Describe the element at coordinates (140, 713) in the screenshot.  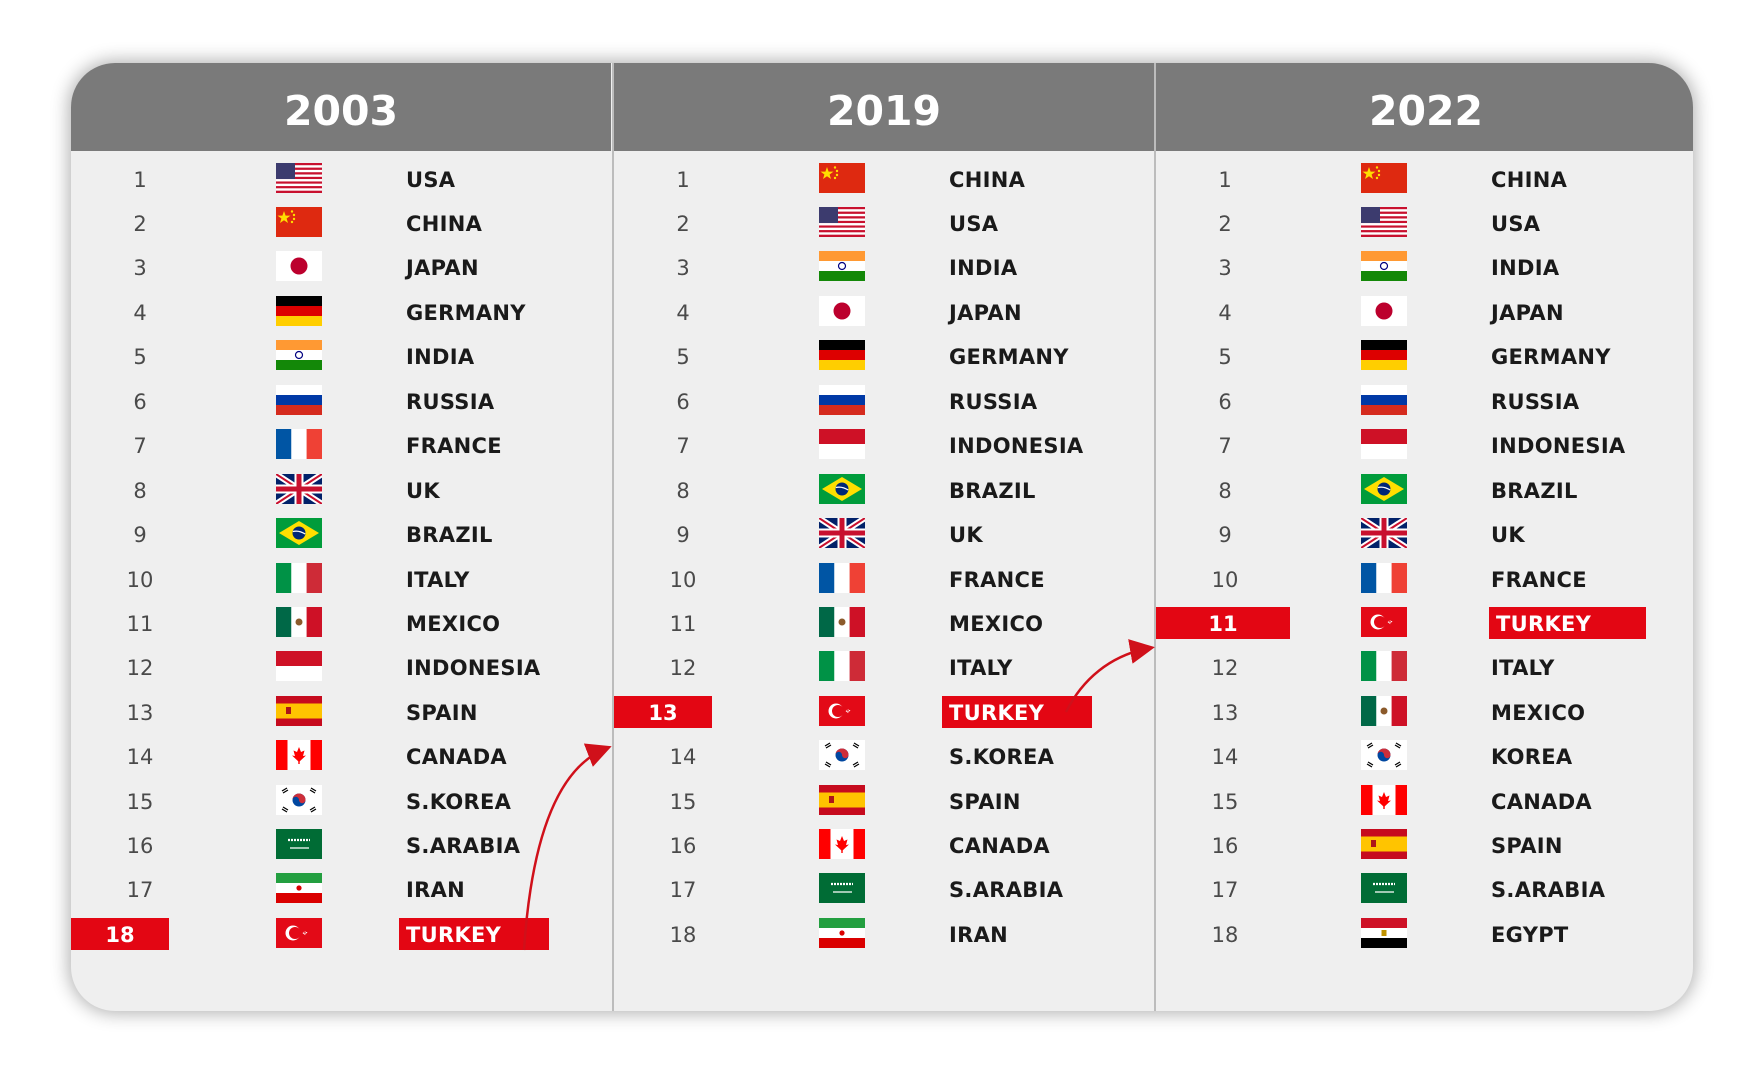
I see `rank-number: 13` at that location.